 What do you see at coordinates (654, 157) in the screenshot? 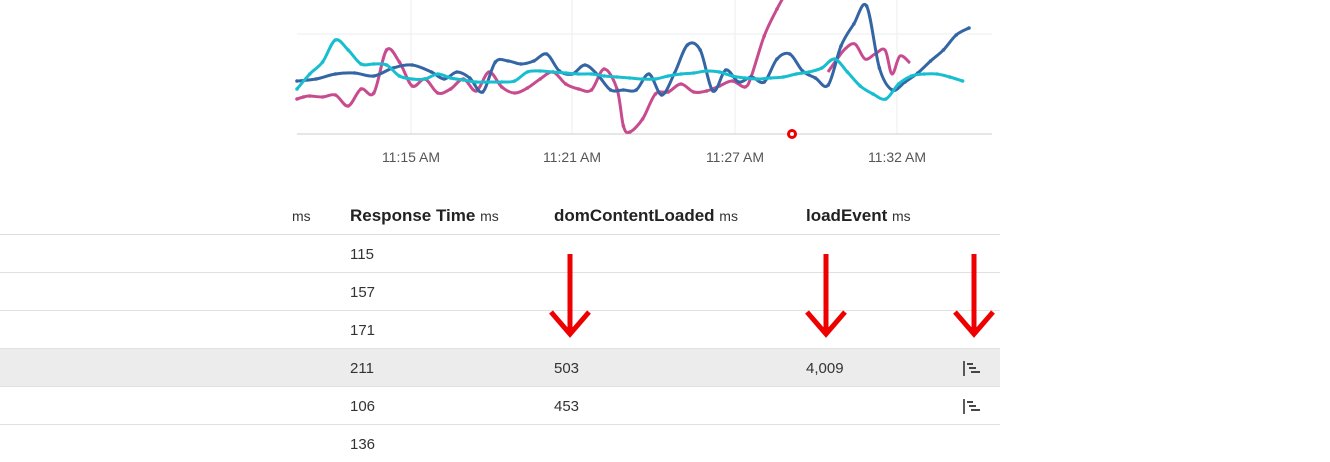
I see `x-axis: 11:15 AM 11:21 AM 11:27 AM 11:32 AM` at bounding box center [654, 157].